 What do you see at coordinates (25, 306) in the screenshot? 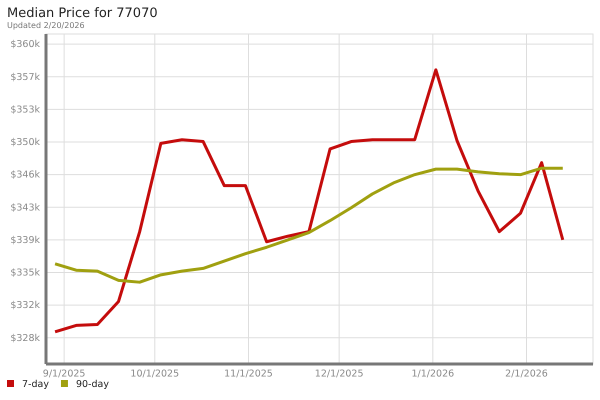
I see `y-tick-label: $332k` at bounding box center [25, 306].